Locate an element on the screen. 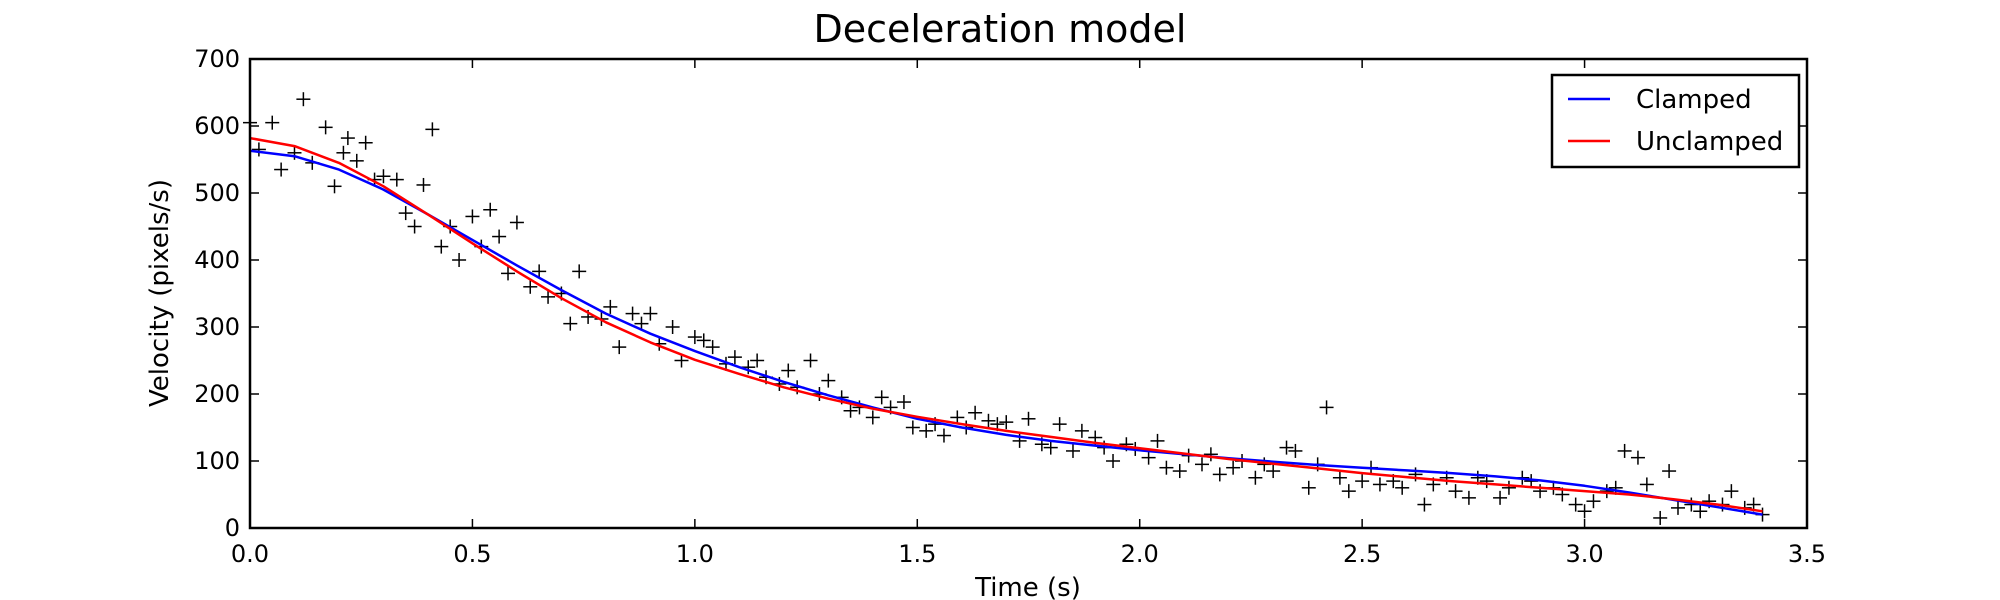 This screenshot has width=2000, height=600. y-tick-label: 200 is located at coordinates (217, 394).